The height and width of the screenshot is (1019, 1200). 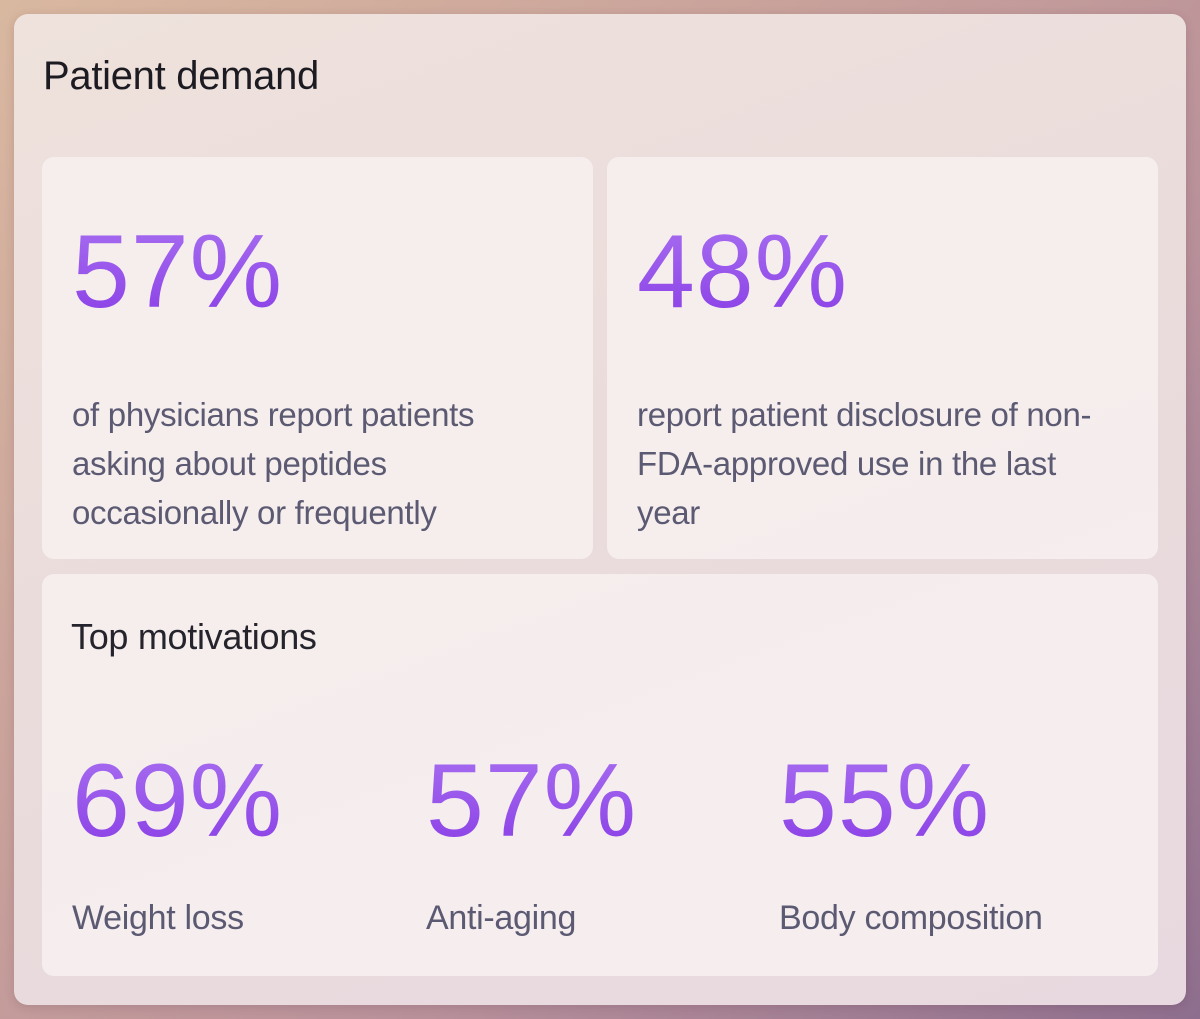 I want to click on motivation-weight-loss: 69% Weight loss, so click(x=242, y=843).